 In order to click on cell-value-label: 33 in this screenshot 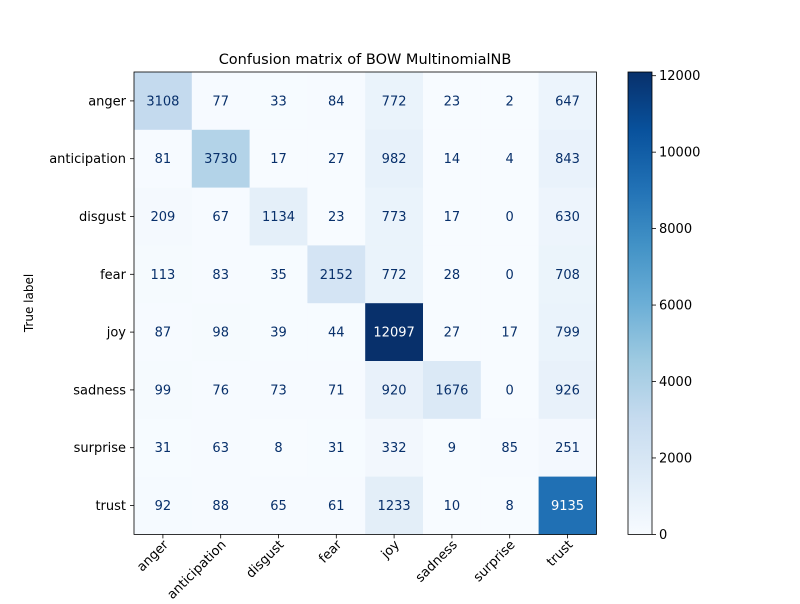, I will do `click(278, 101)`.